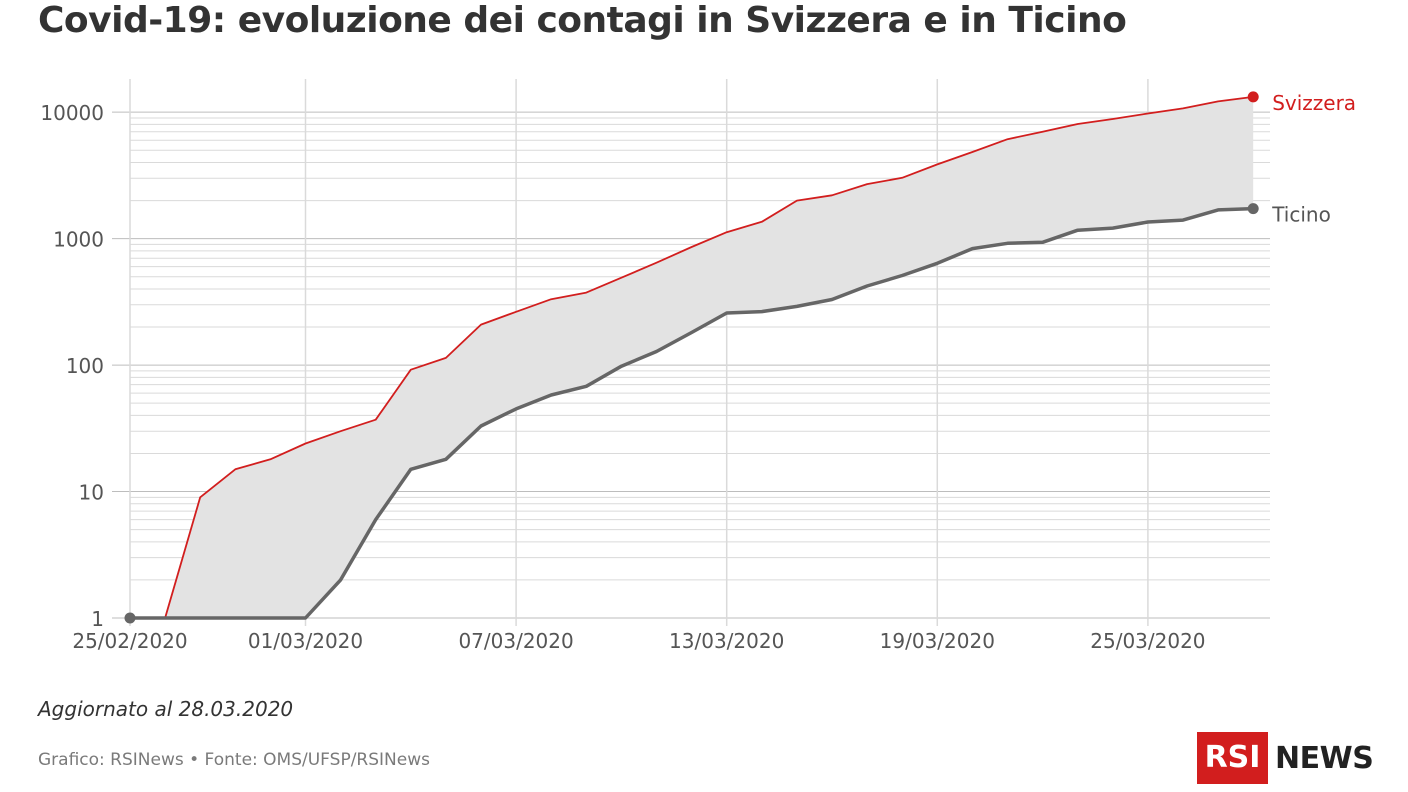 Image resolution: width=1408 pixels, height=792 pixels. Describe the element at coordinates (1314, 103) in the screenshot. I see `series-label-svizzera: Svizzera` at that location.